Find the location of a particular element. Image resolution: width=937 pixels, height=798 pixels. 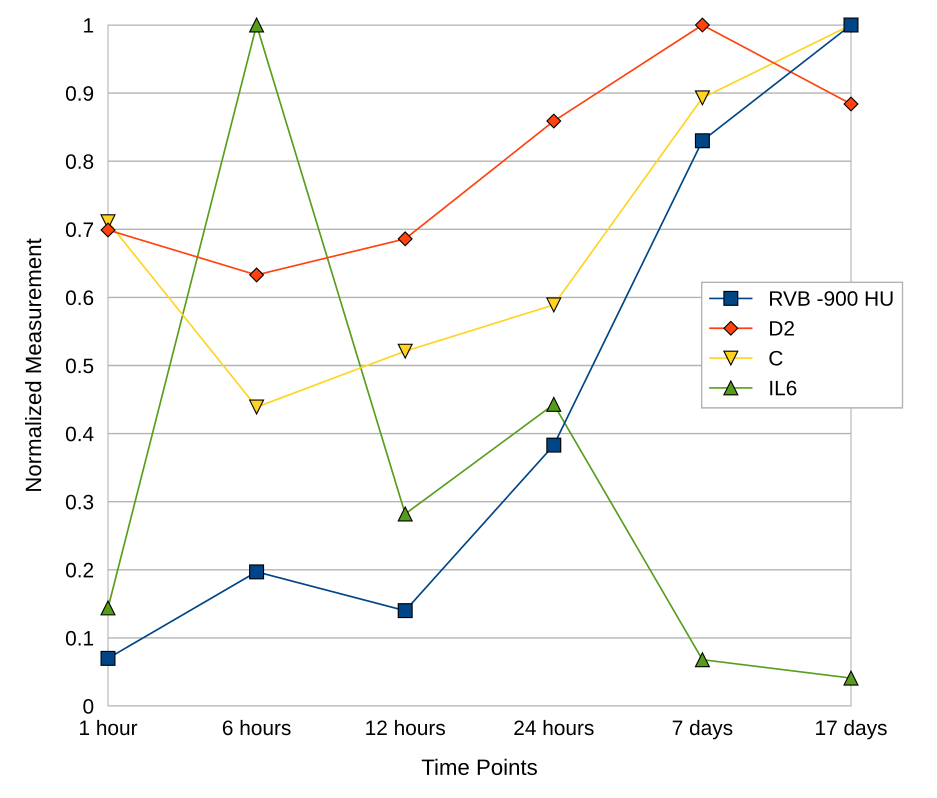

x-tick-label: 24 hours is located at coordinates (554, 728).